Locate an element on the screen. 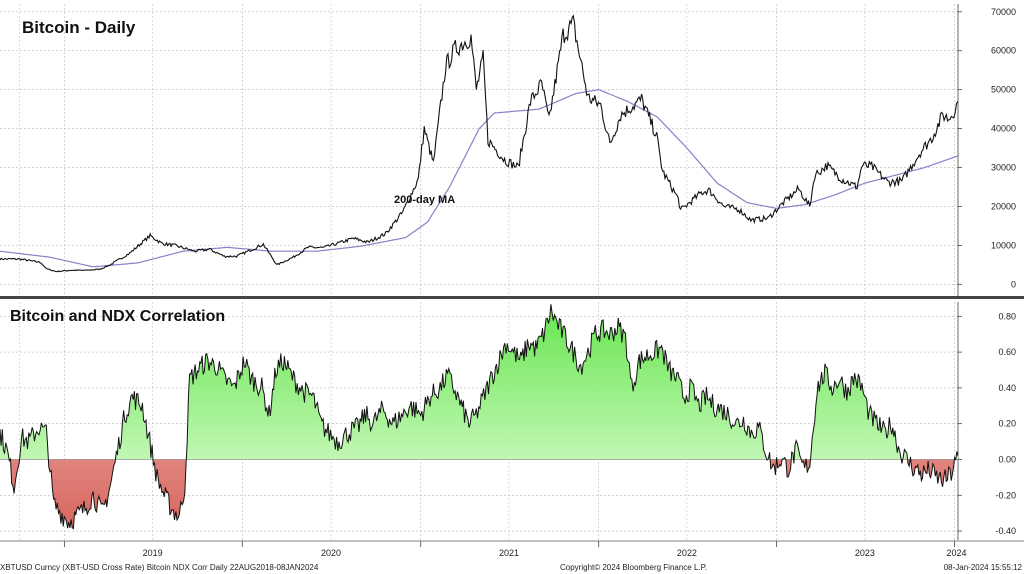  x-tick-label: 2024 is located at coordinates (957, 553).